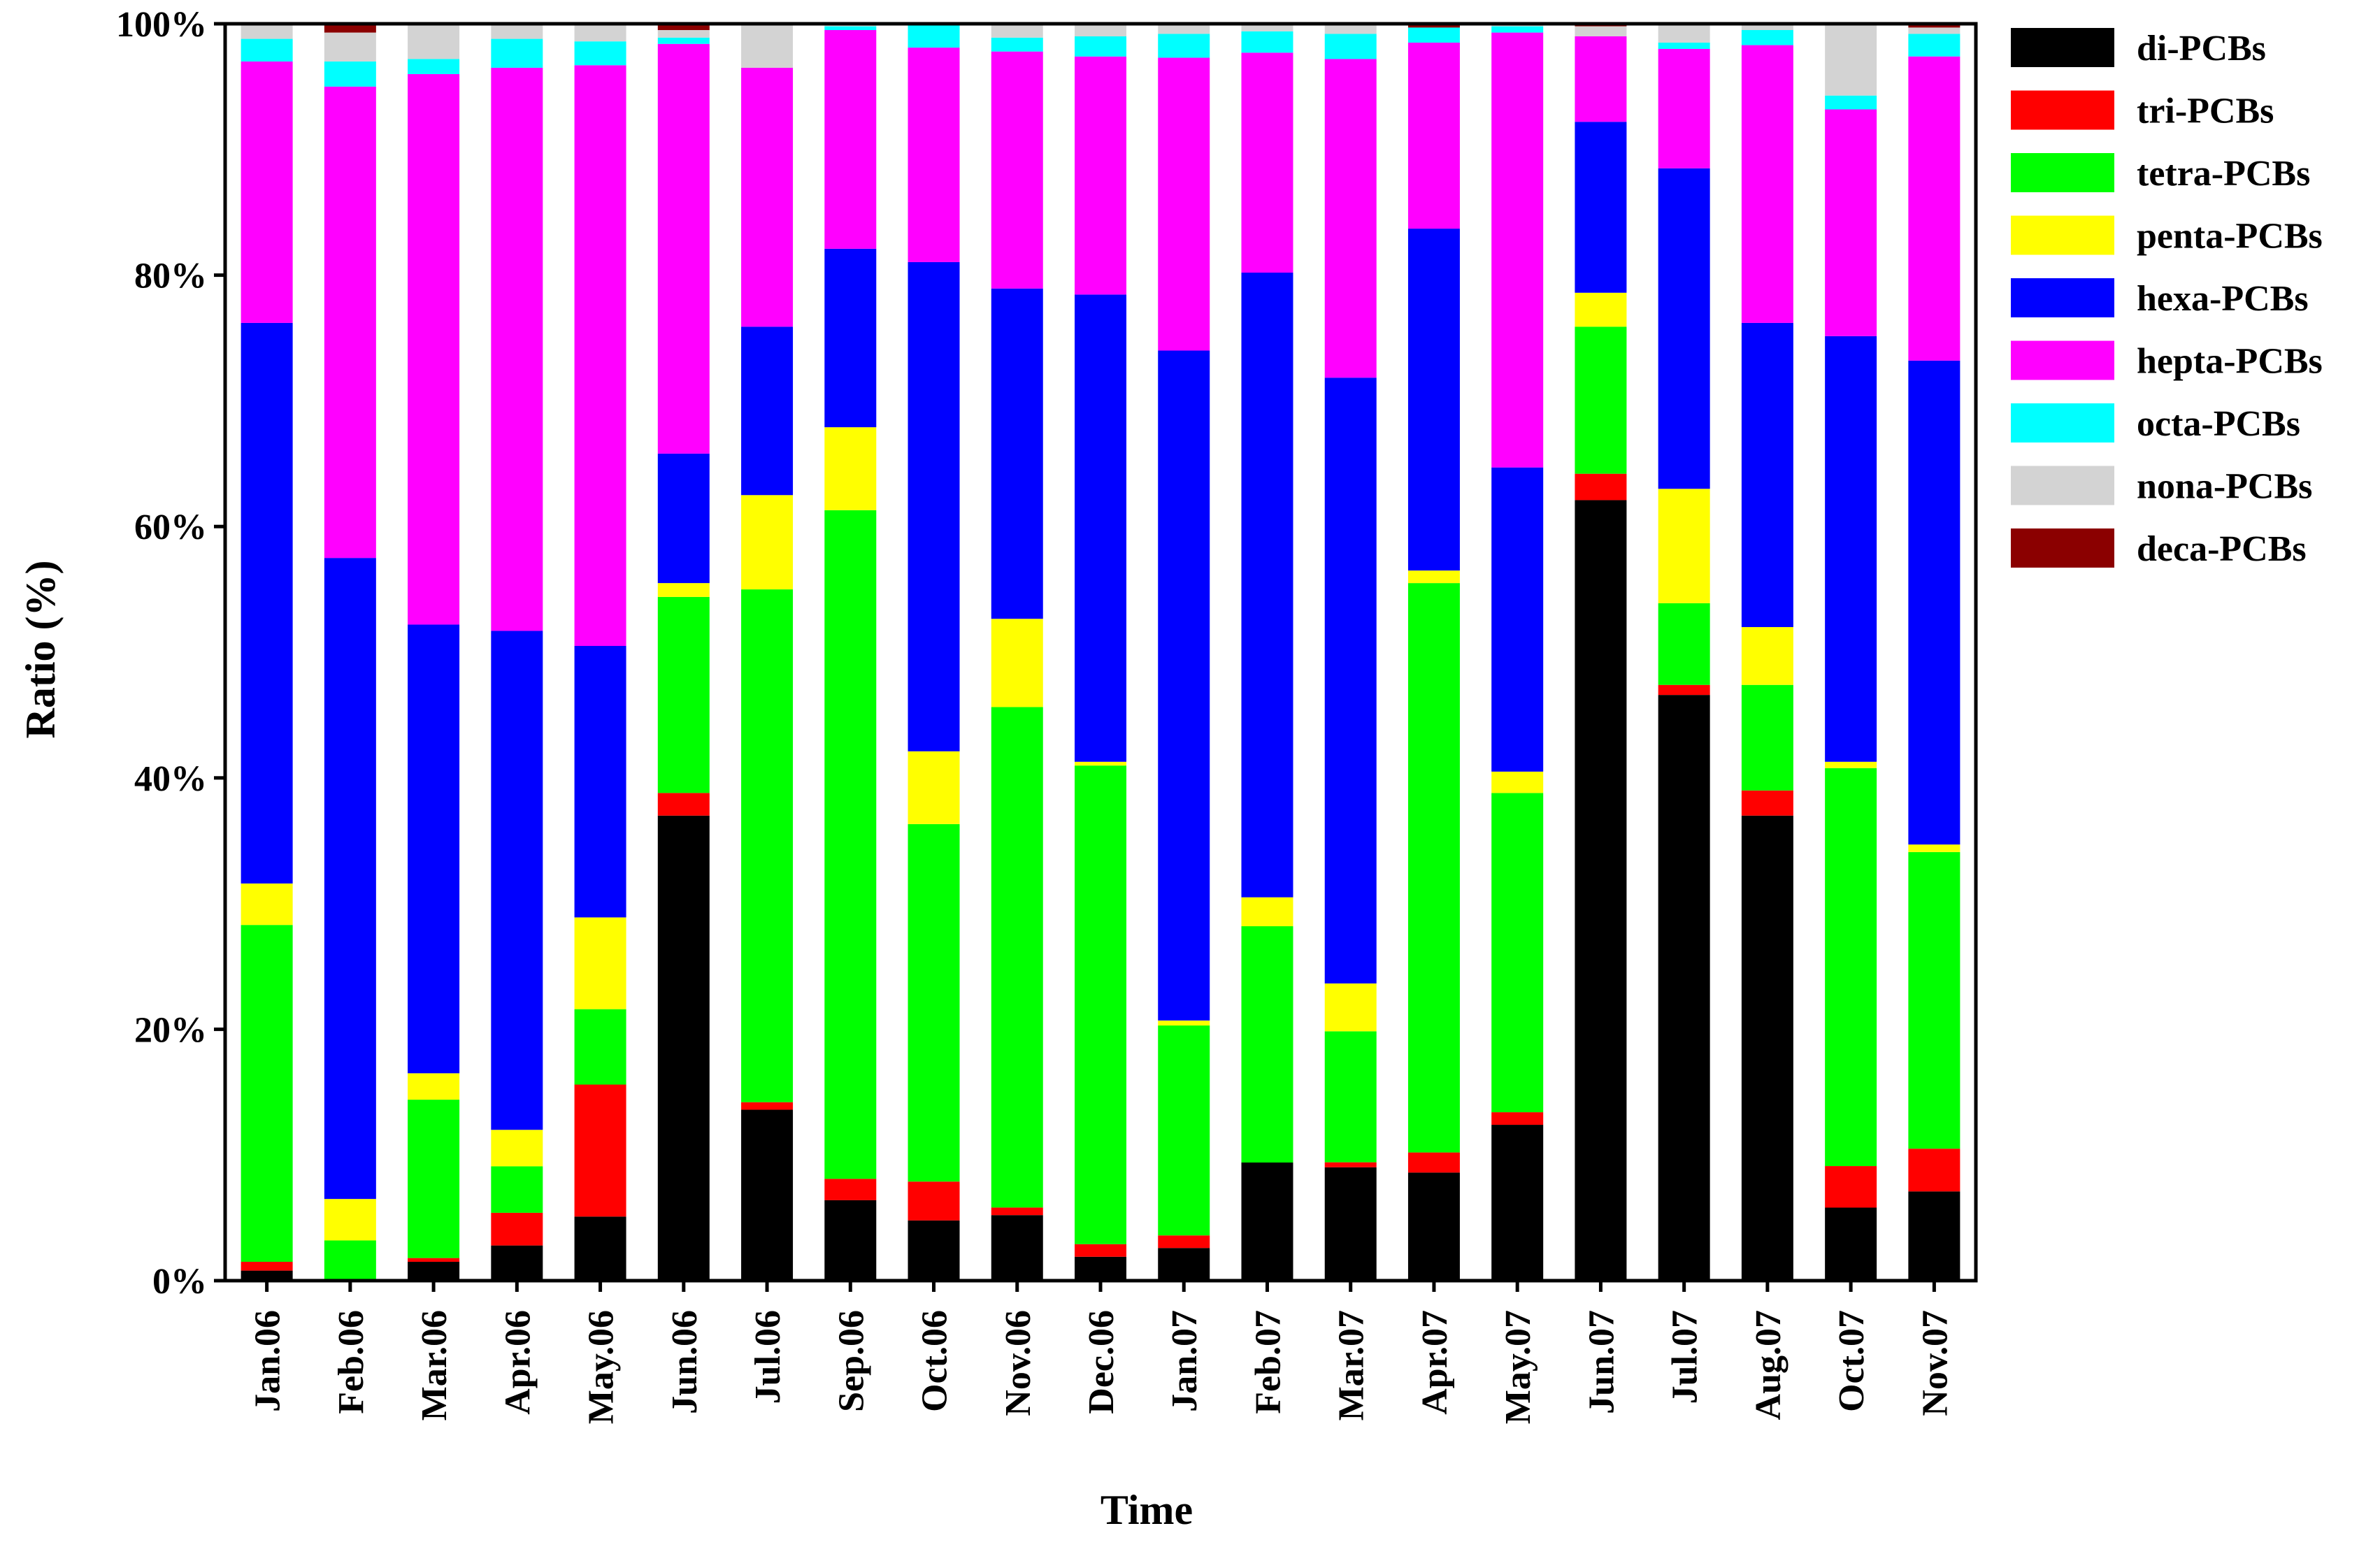  I want to click on bar-segment-Jul.07-hexa-PCBs, so click(1684, 328).